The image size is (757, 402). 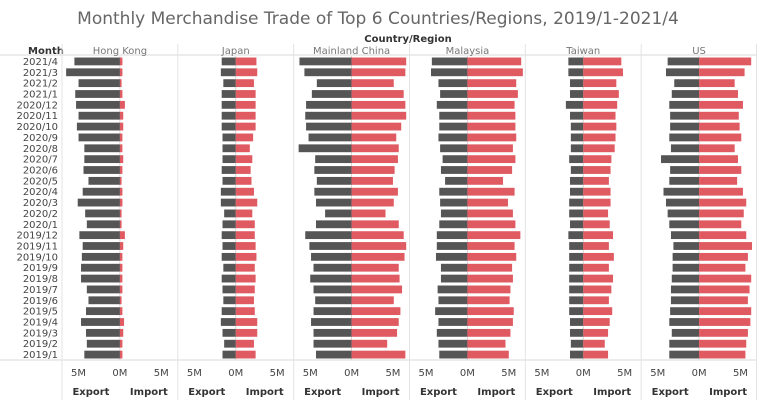 What do you see at coordinates (40, 95) in the screenshot?
I see `month-label: 2021/1` at bounding box center [40, 95].